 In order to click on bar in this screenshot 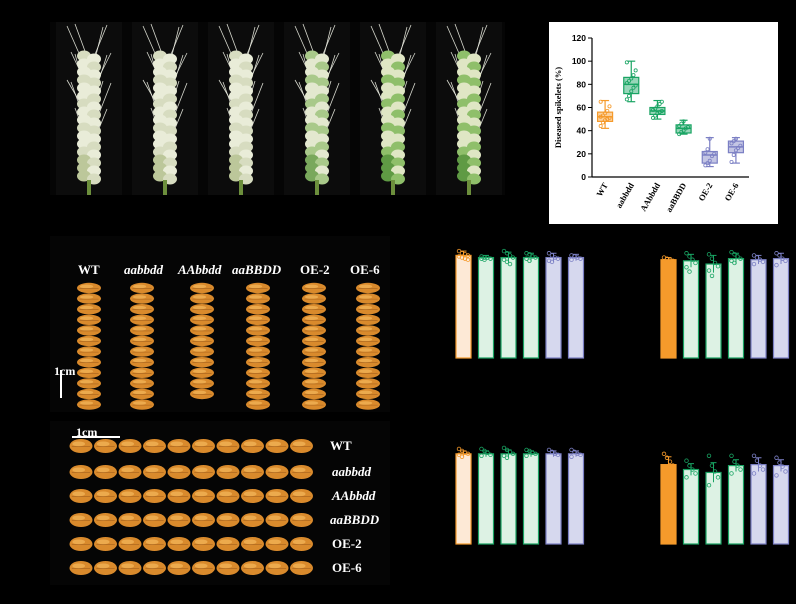, I will do `click(713, 311)`.